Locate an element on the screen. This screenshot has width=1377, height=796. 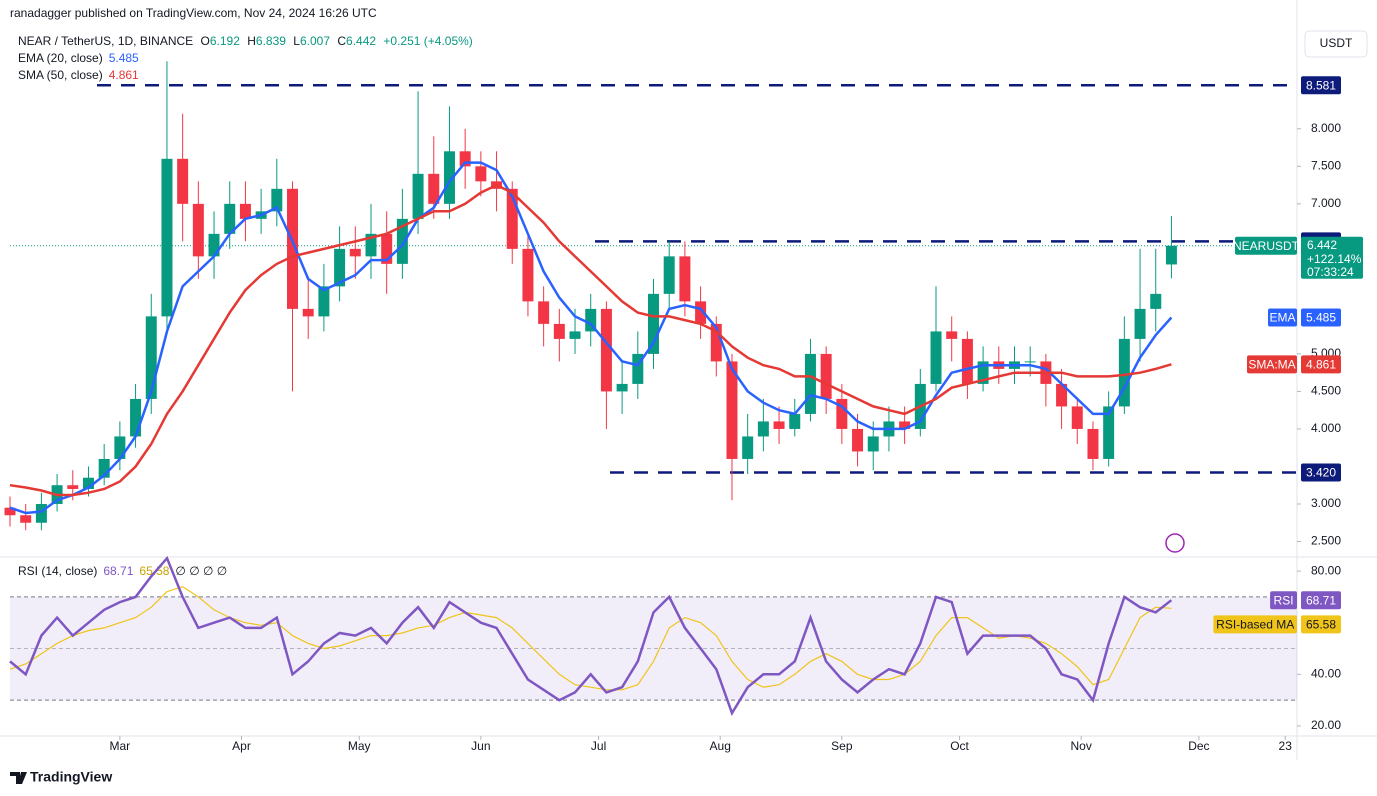
y-tick-label: 3.000 is located at coordinates (1326, 503).